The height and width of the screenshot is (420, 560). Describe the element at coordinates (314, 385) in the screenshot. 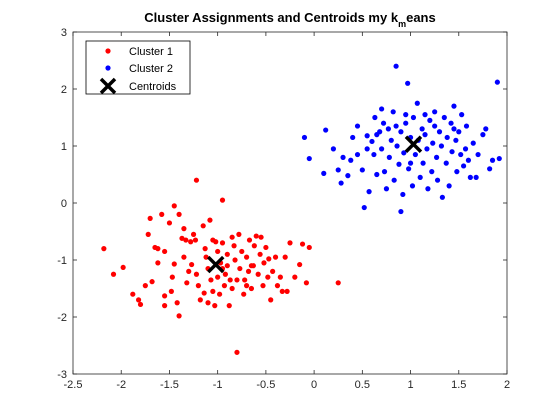

I see `x-tick-label: 0` at that location.